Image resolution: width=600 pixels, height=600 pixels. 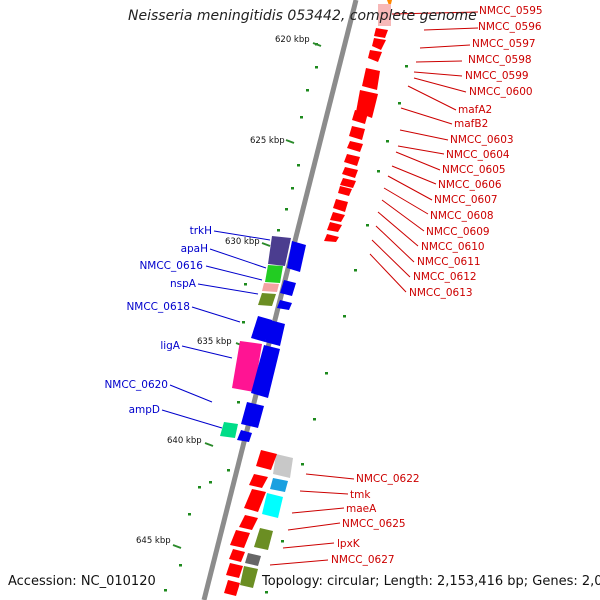 What do you see at coordinates (216, 329) in the screenshot?
I see `left-leader-lines` at bounding box center [216, 329].